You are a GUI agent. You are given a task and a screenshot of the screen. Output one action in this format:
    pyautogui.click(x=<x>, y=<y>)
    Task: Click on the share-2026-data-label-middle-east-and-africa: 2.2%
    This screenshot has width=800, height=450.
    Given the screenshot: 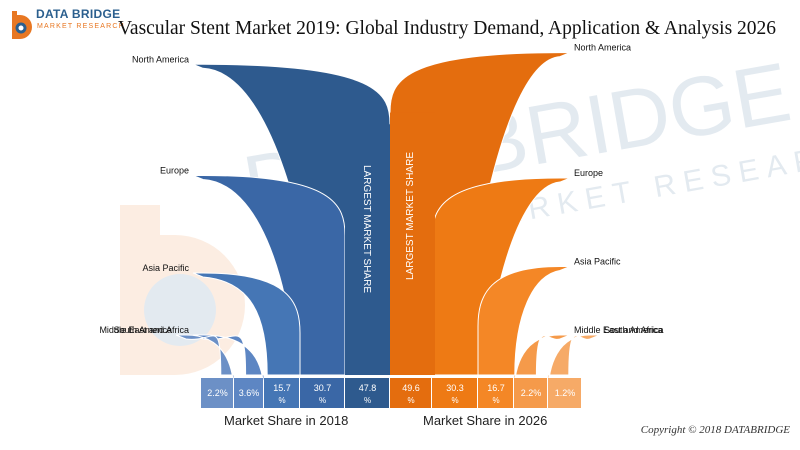 What is the action you would take?
    pyautogui.click(x=531, y=393)
    